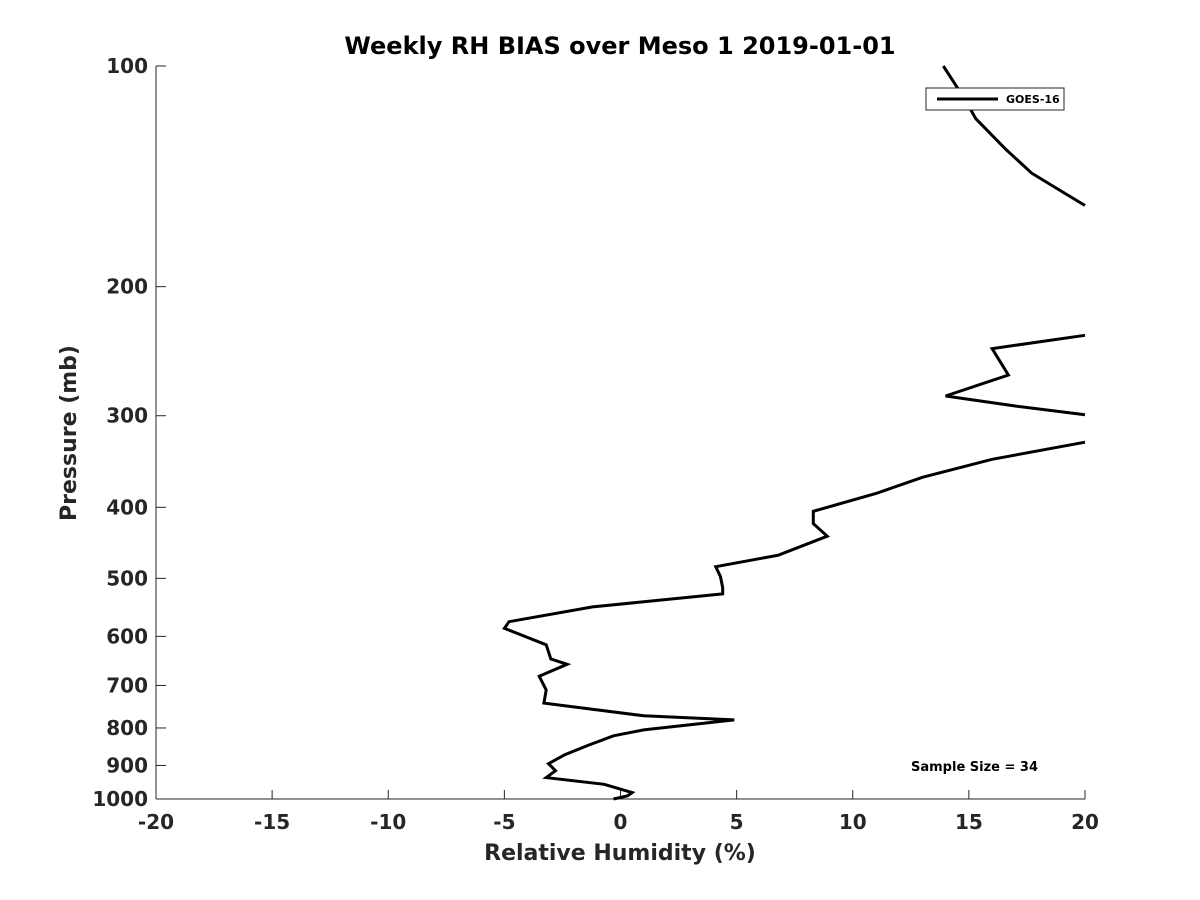  Describe the element at coordinates (156, 822) in the screenshot. I see `x-tick-label: -20` at that location.